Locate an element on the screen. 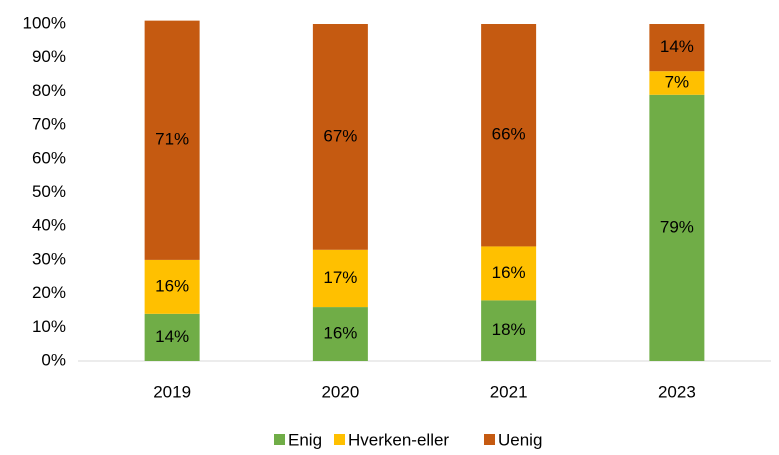 The width and height of the screenshot is (779, 455). data-label: 66% is located at coordinates (509, 134).